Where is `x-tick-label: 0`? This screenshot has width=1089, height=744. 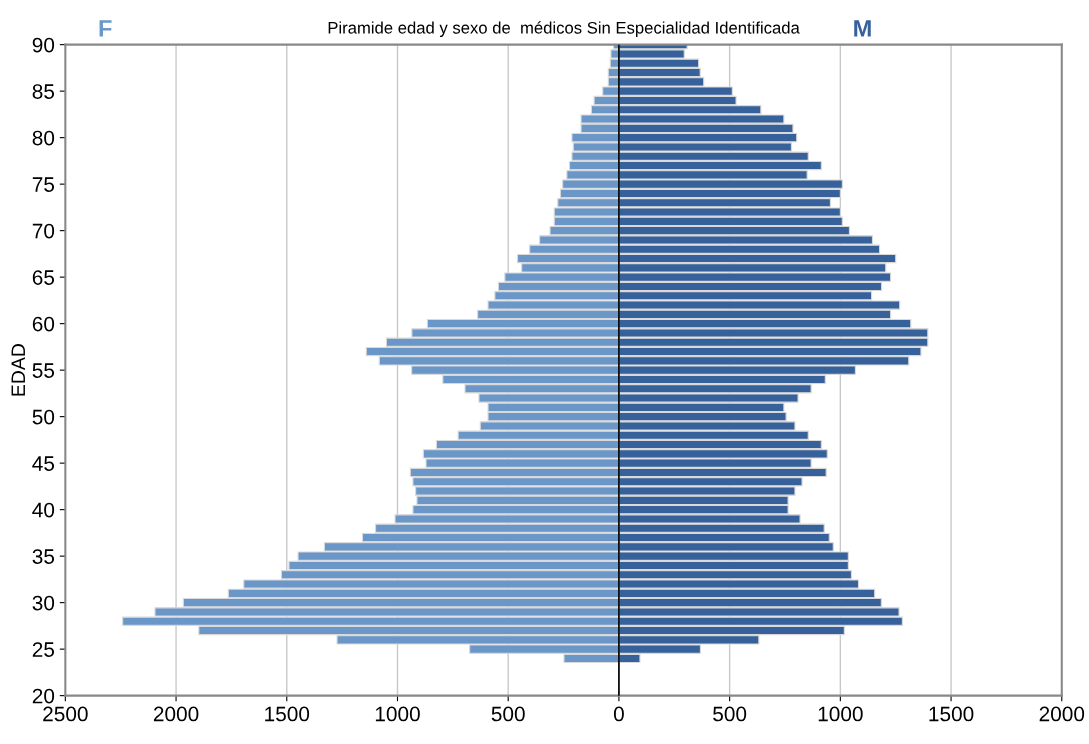
x-tick-label: 0 is located at coordinates (618, 714).